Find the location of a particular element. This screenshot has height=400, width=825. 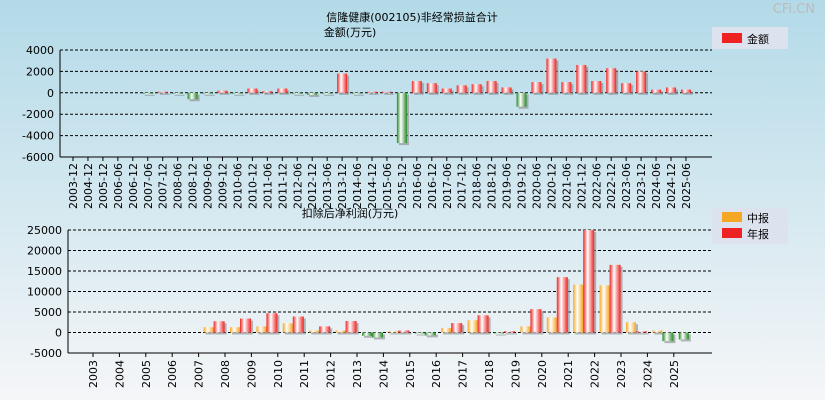

chart1-xtick: 2010-06 is located at coordinates (237, 186).